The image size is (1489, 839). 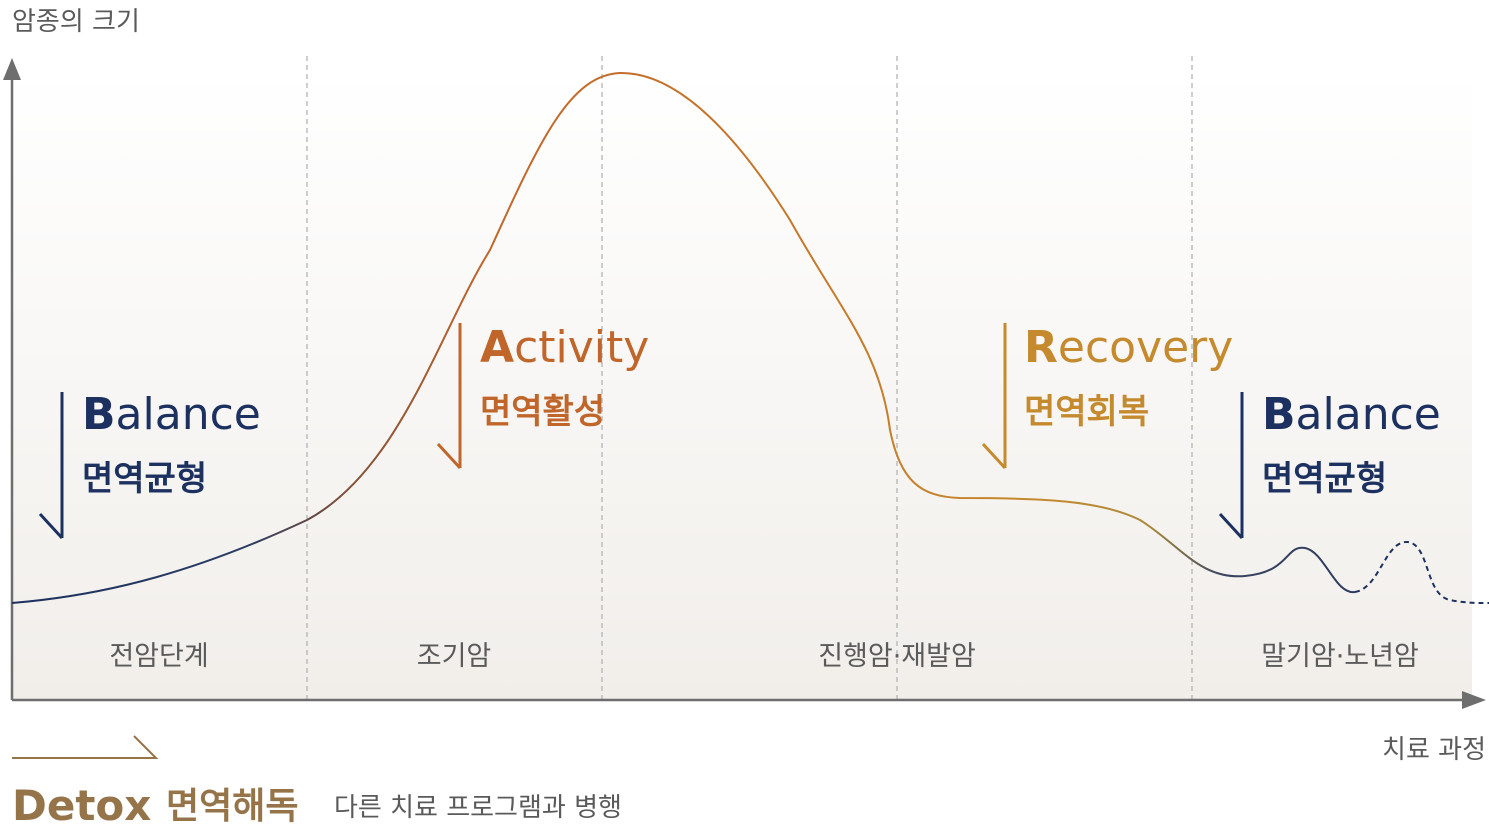 What do you see at coordinates (478, 808) in the screenshot?
I see `detox-description: 다른 치료 프로그램과 병행` at bounding box center [478, 808].